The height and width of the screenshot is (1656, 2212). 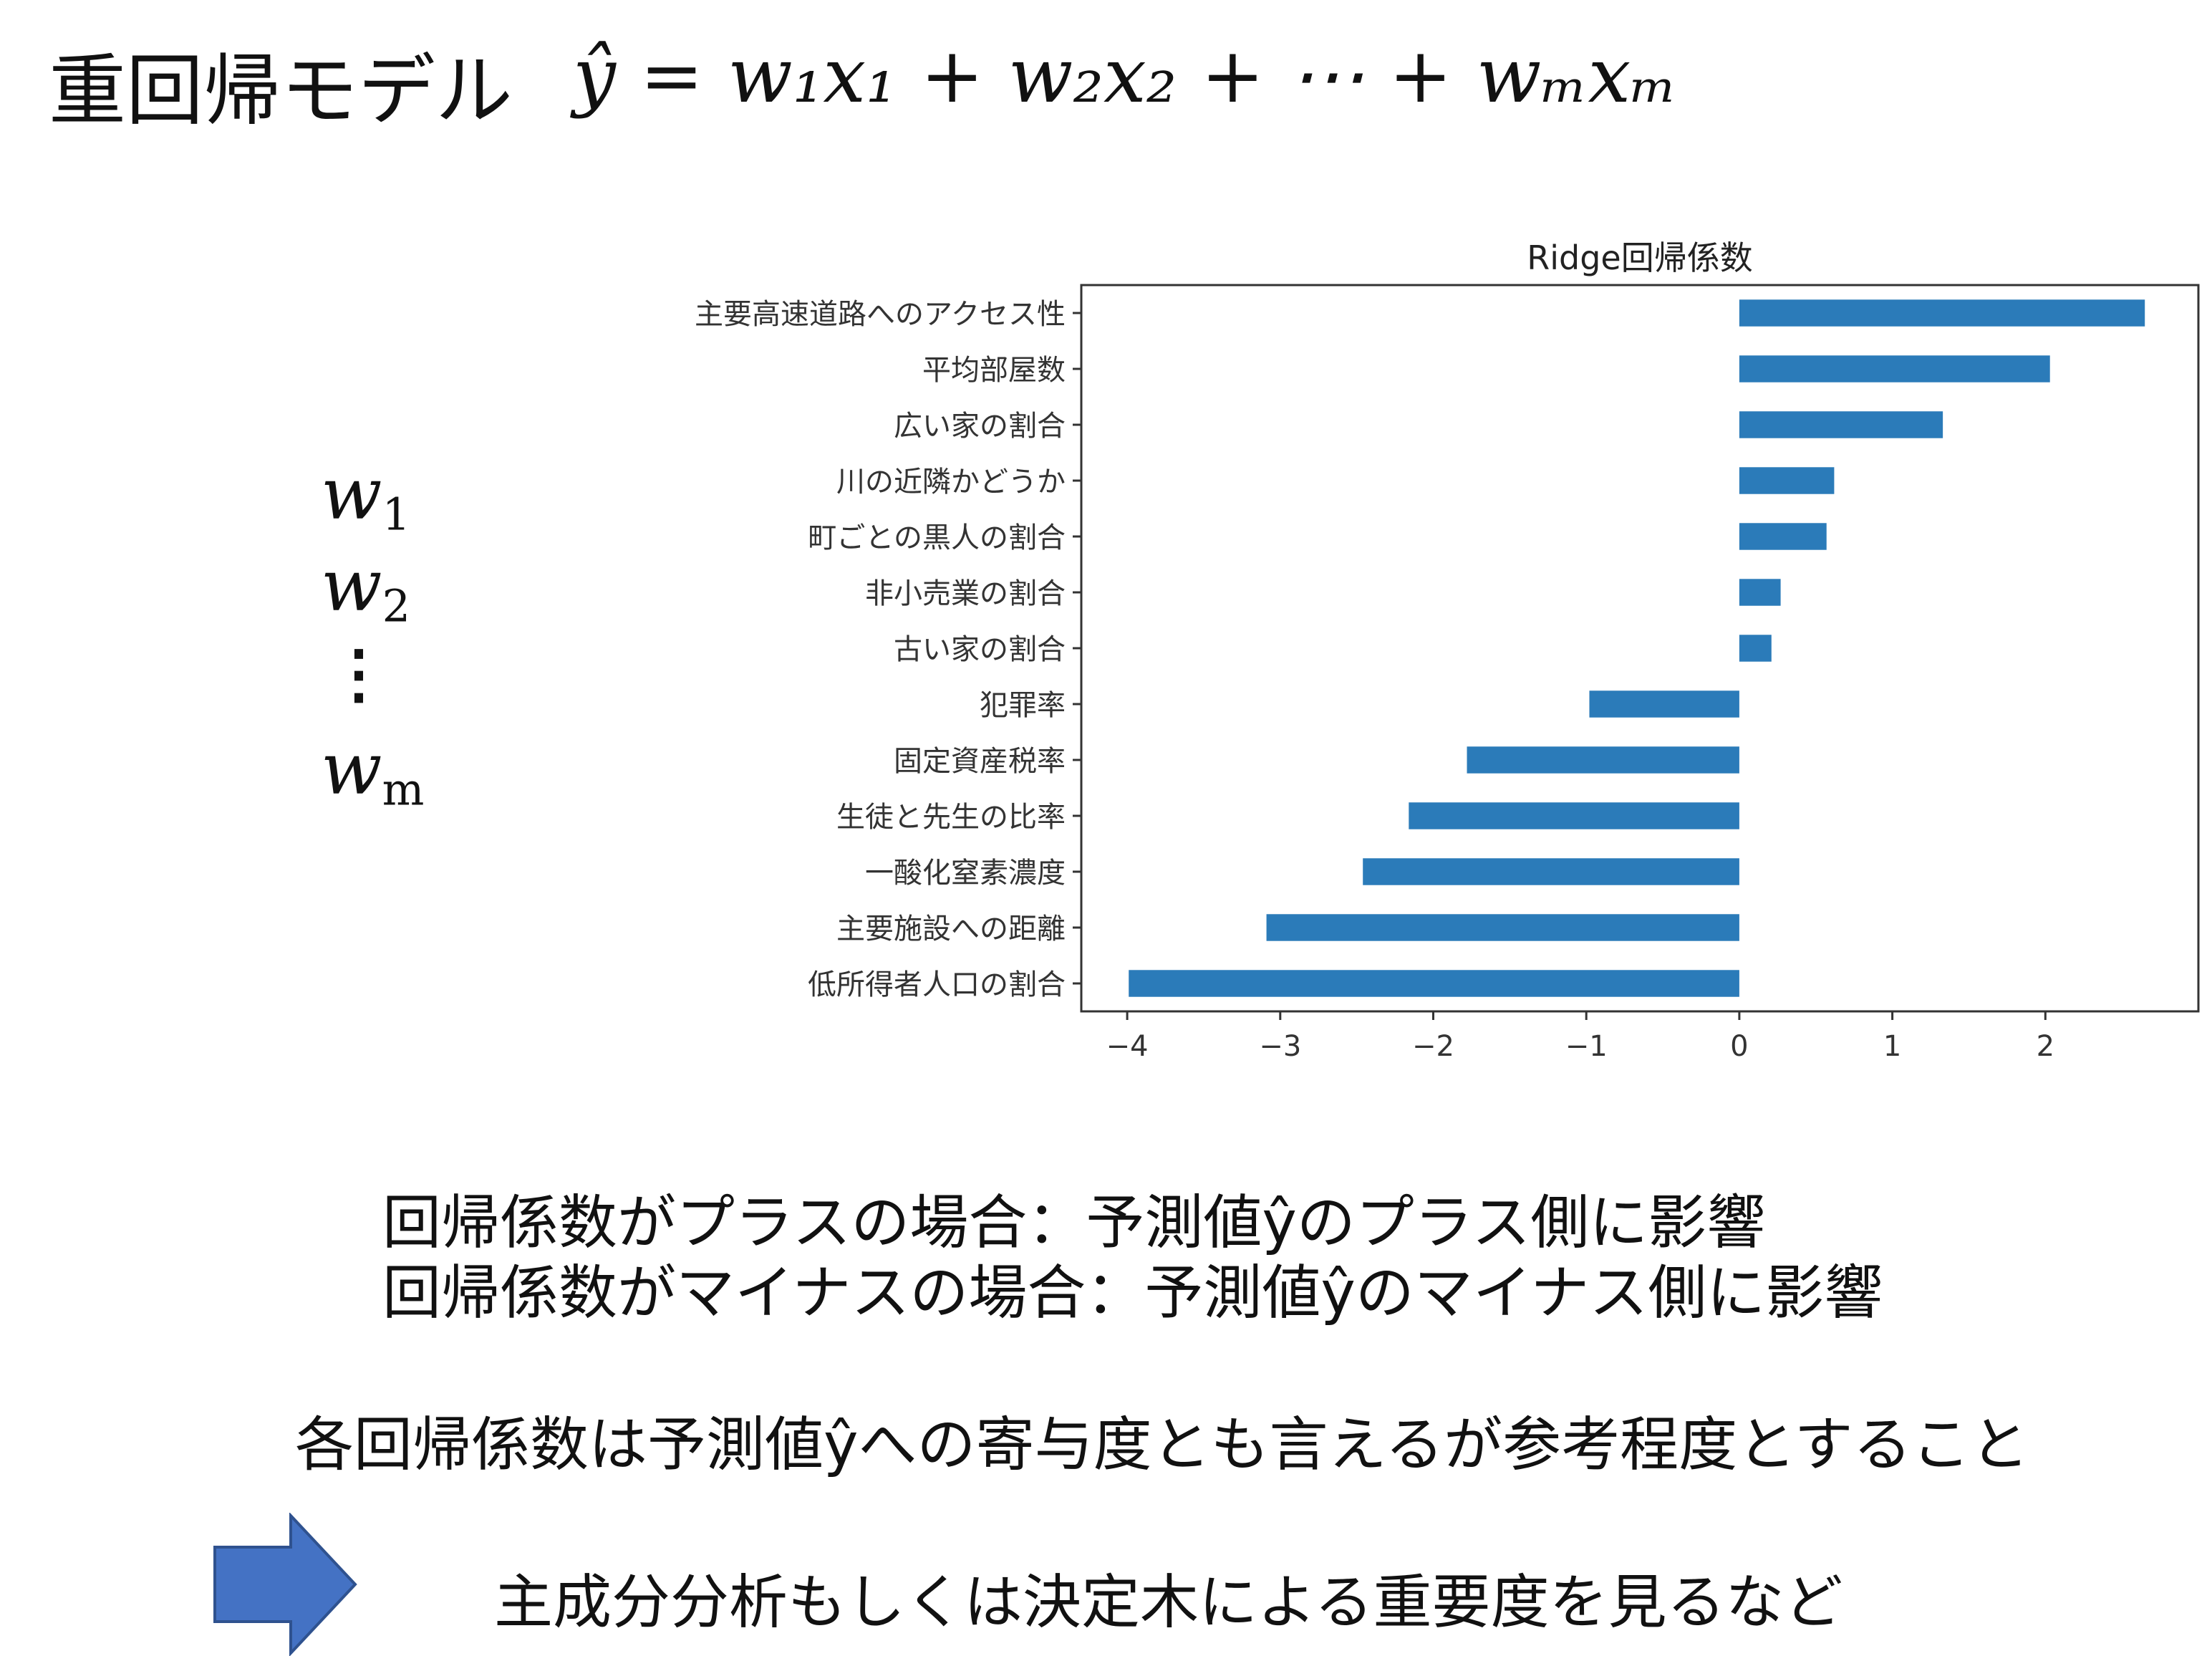 I want to click on y-tick-label: 生徒と先生の比率, so click(x=951, y=817).